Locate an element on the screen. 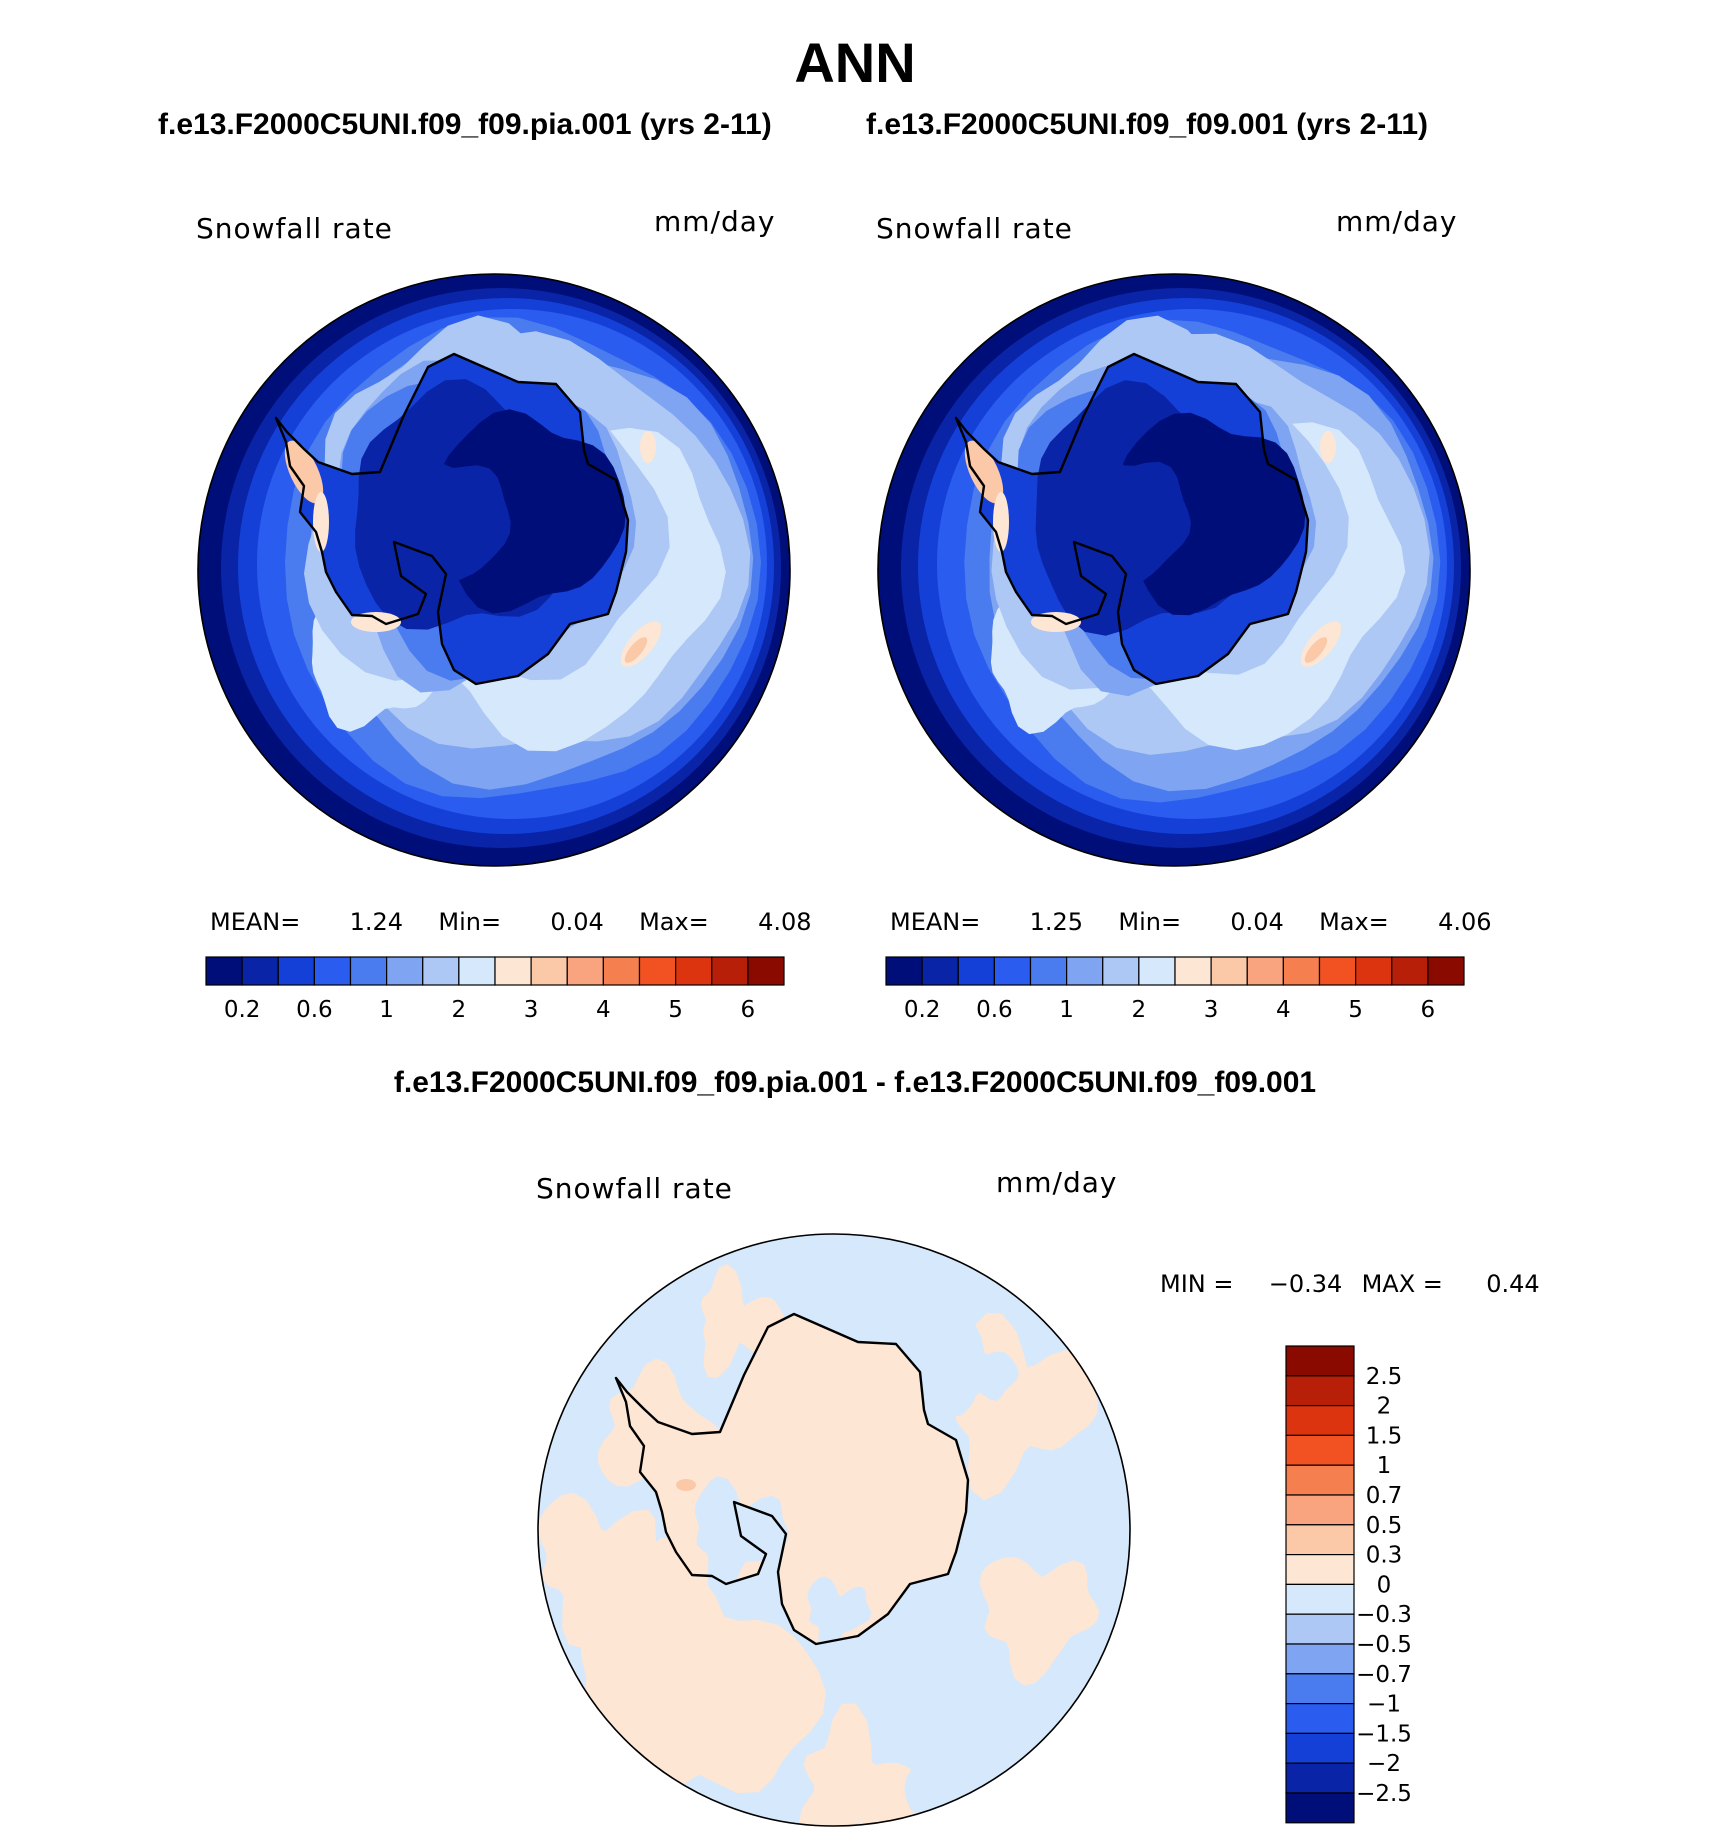 This screenshot has height=1840, width=1710. continent-positive is located at coordinates (792, 1479).